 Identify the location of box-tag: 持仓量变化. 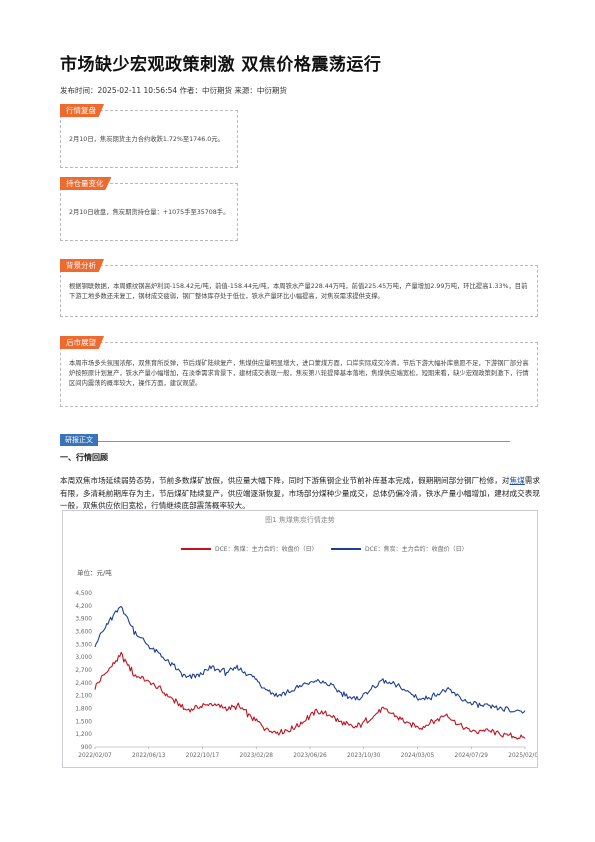
(86, 183).